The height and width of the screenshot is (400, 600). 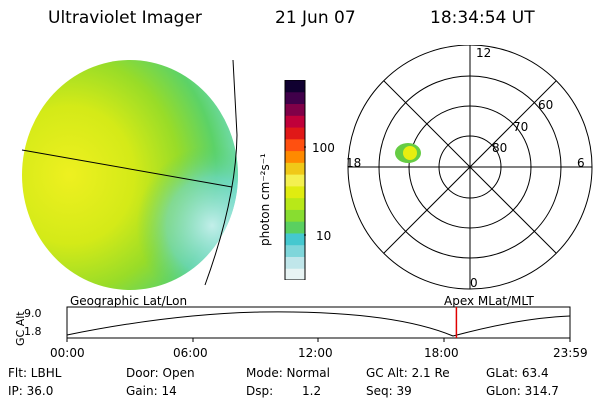 What do you see at coordinates (489, 301) in the screenshot?
I see `apex-caption: Apex MLat/MLT` at bounding box center [489, 301].